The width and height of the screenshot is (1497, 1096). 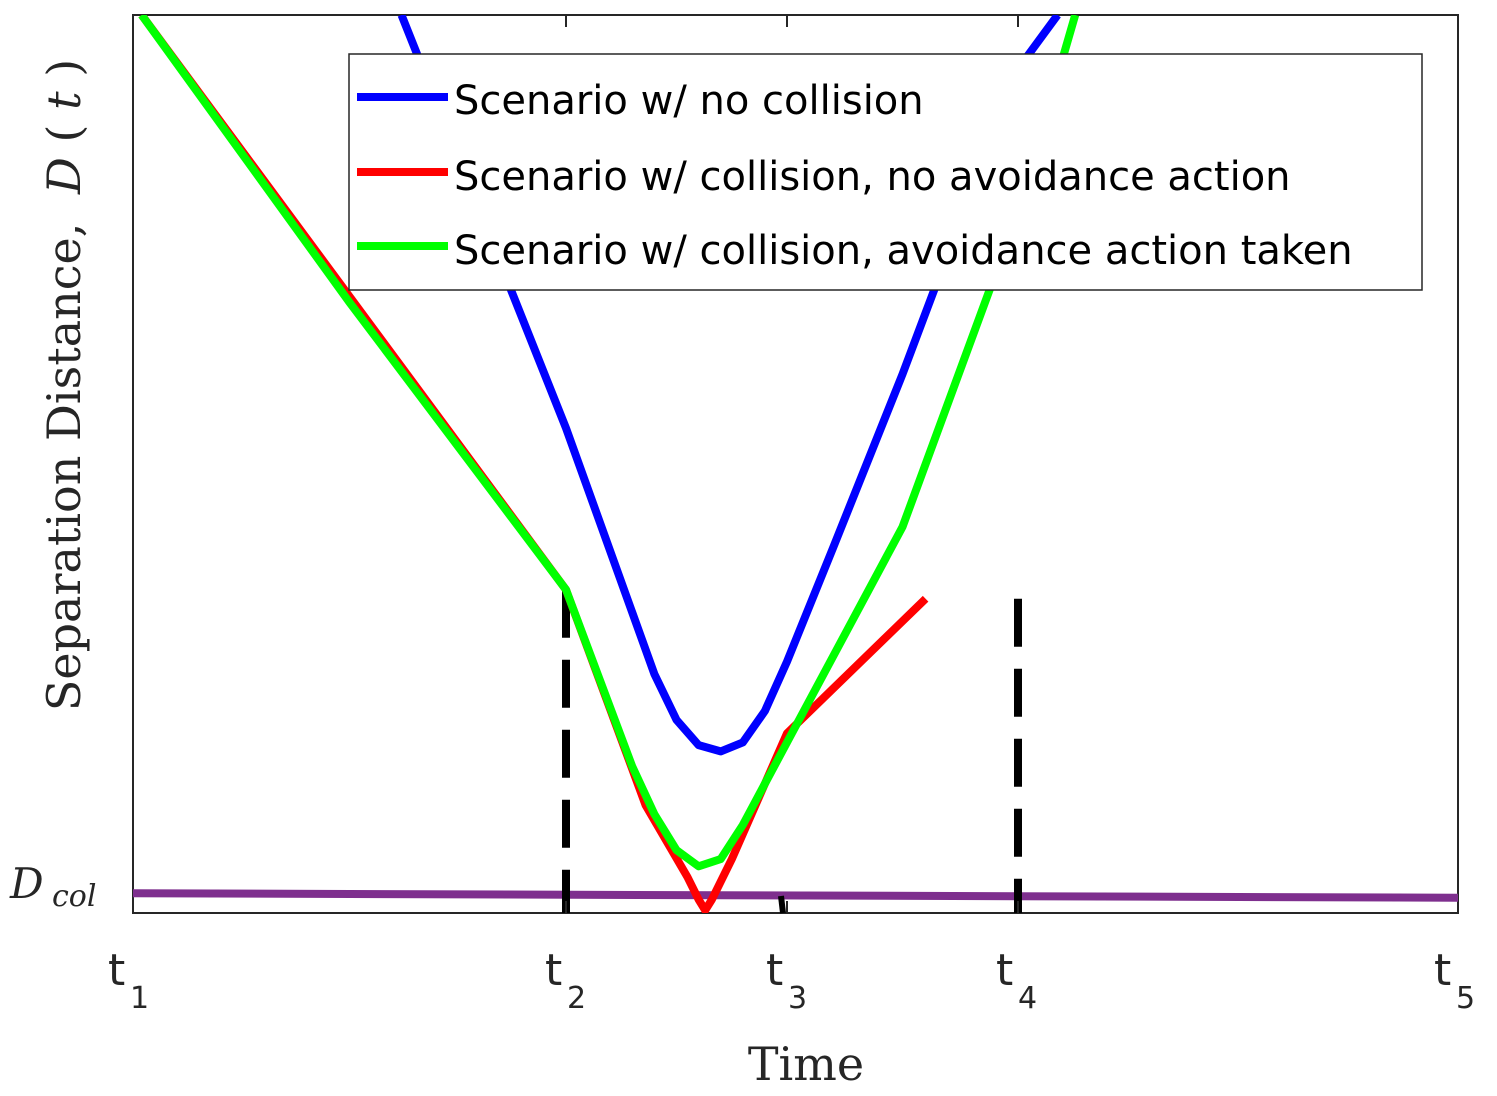 I want to click on y-axis-label-var: t, so click(x=64, y=100).